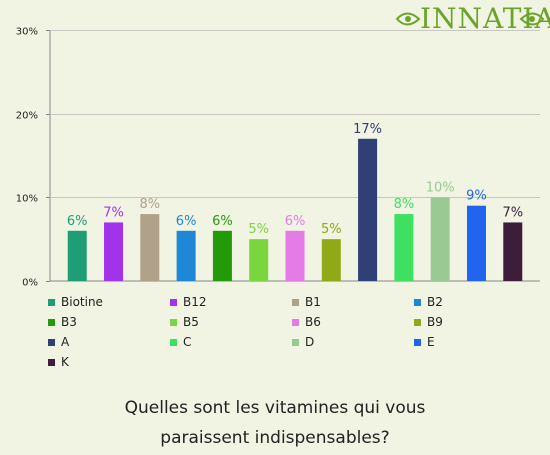  Describe the element at coordinates (187, 342) in the screenshot. I see `legend-label: C` at that location.